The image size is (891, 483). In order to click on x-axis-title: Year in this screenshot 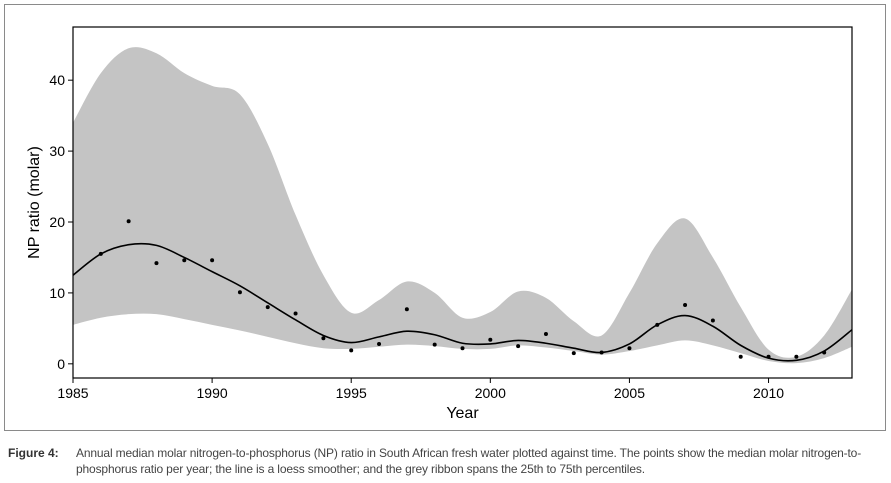, I will do `click(462, 413)`.